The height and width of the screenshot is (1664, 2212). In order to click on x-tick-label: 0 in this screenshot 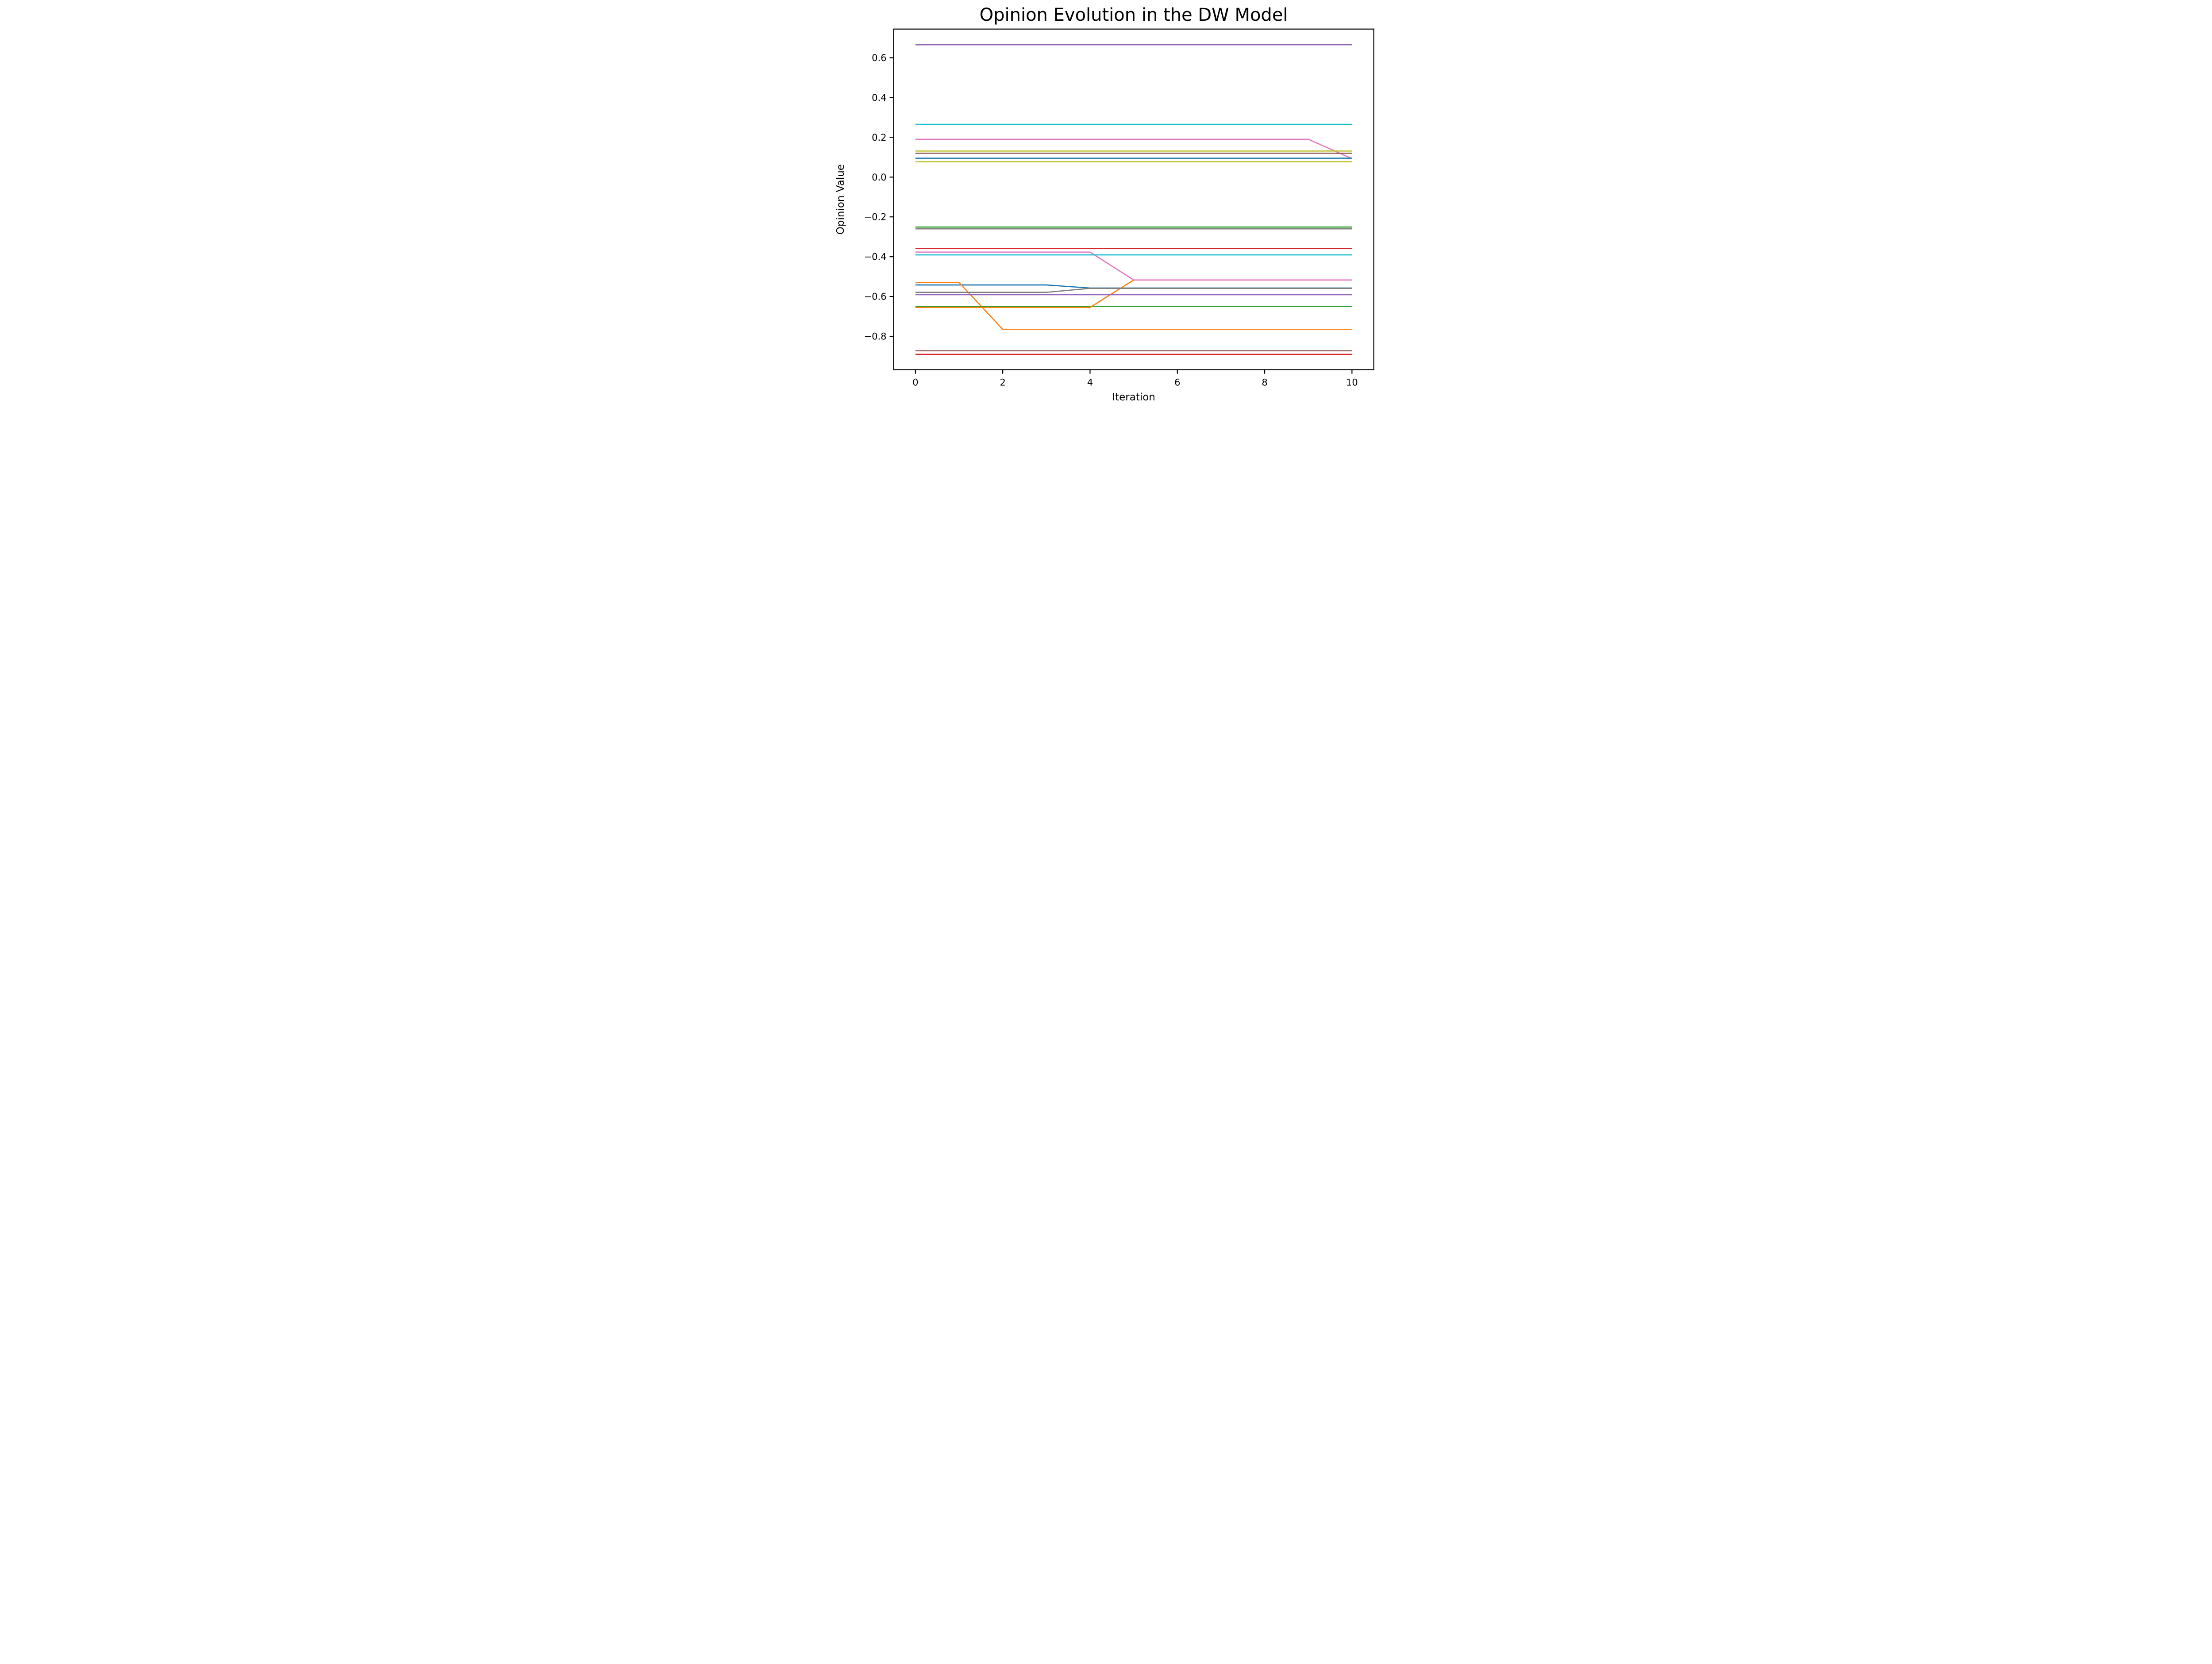, I will do `click(915, 383)`.